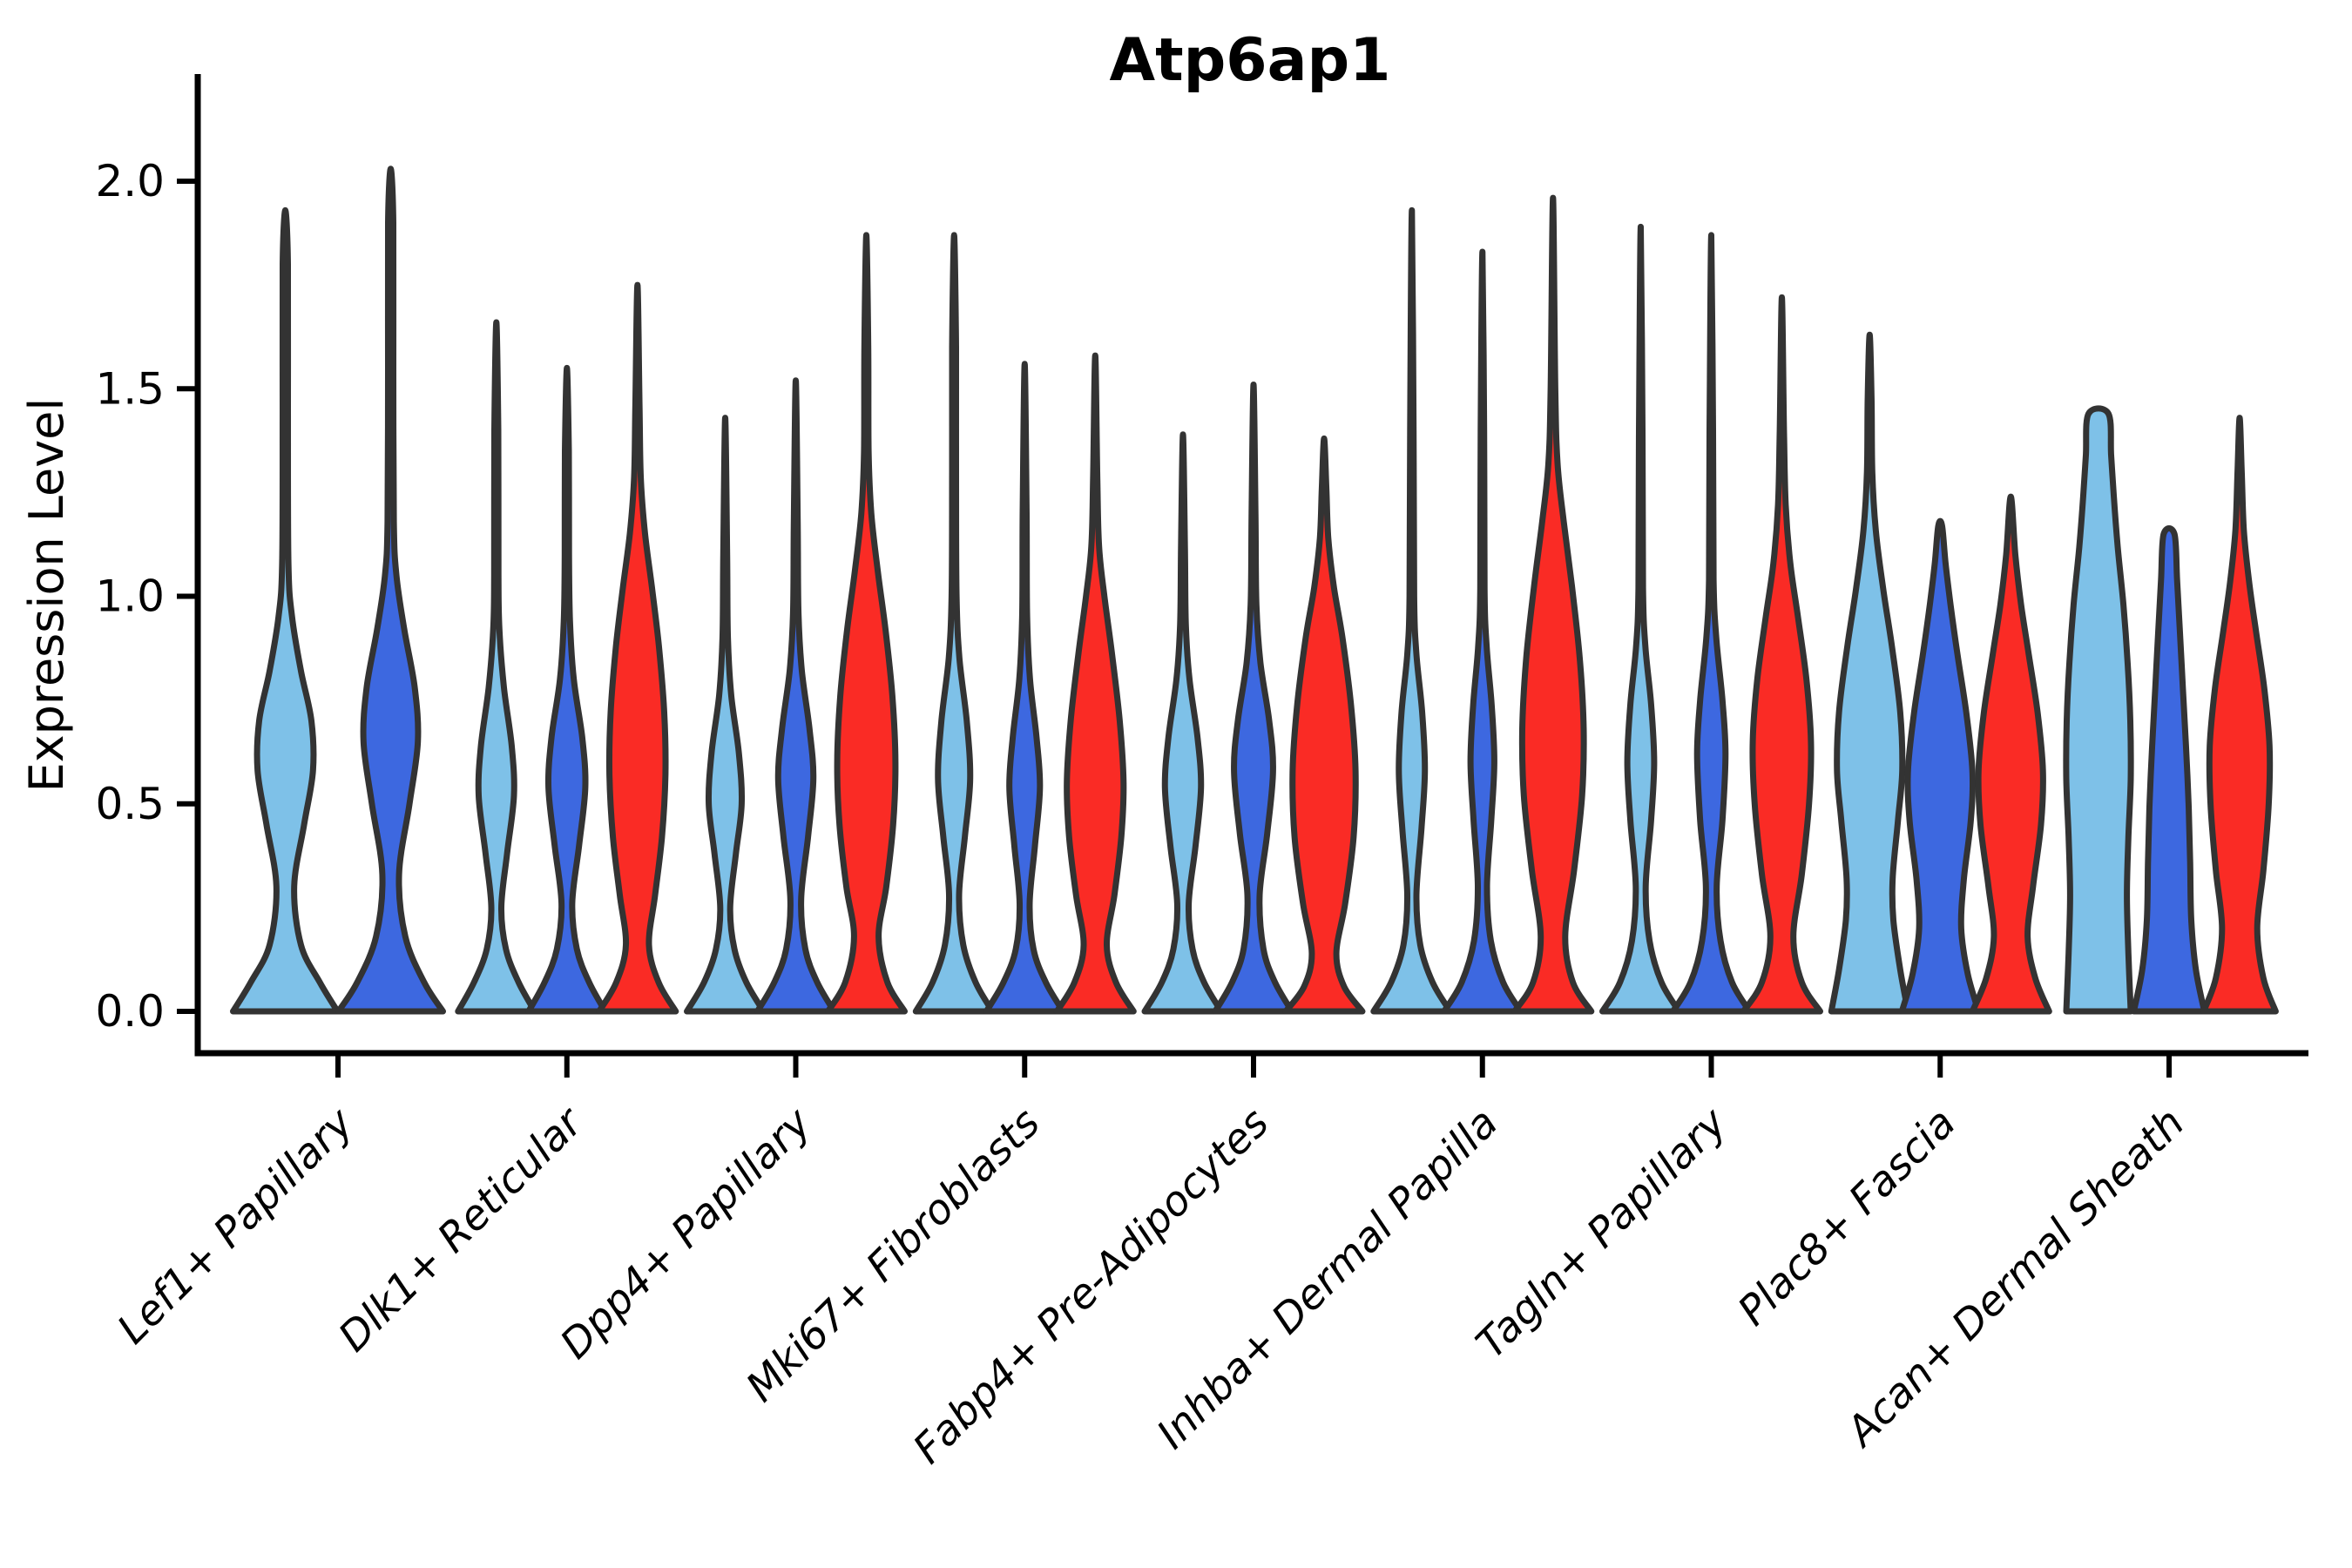  Describe the element at coordinates (461, 1230) in the screenshot. I see `x-tick-label-dlk1-reticular: Dlk1+ Reticular` at that location.